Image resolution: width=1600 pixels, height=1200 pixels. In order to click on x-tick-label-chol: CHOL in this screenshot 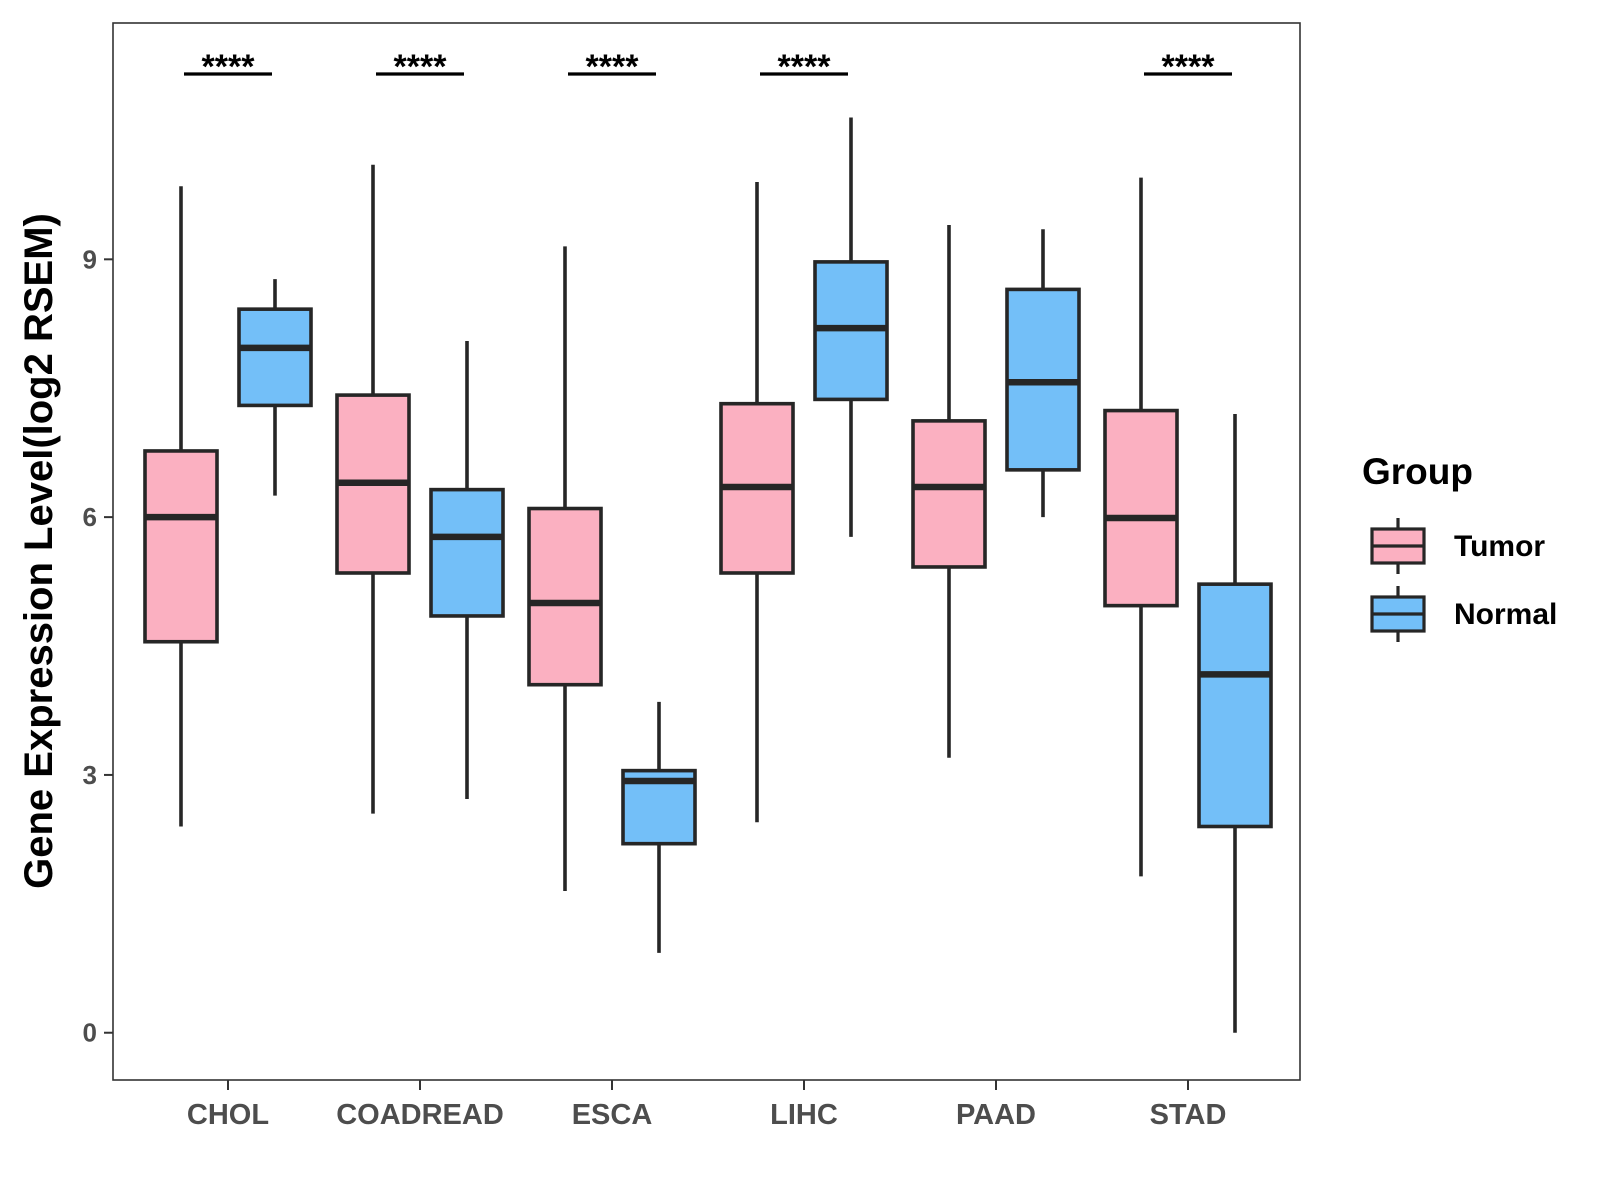, I will do `click(228, 1115)`.